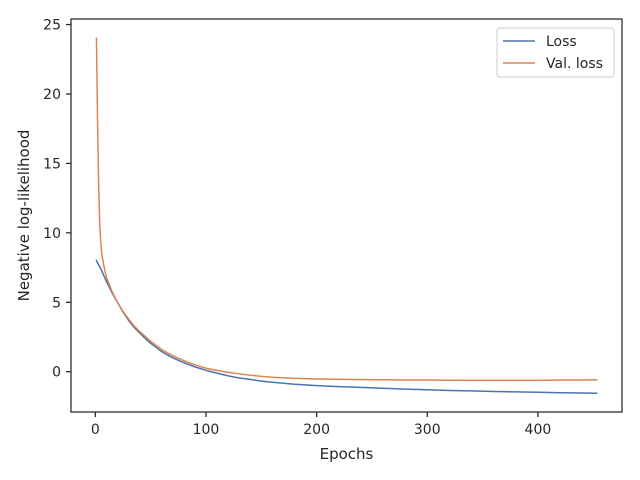 The image size is (640, 480). Describe the element at coordinates (206, 430) in the screenshot. I see `x-tick-label: 100` at that location.